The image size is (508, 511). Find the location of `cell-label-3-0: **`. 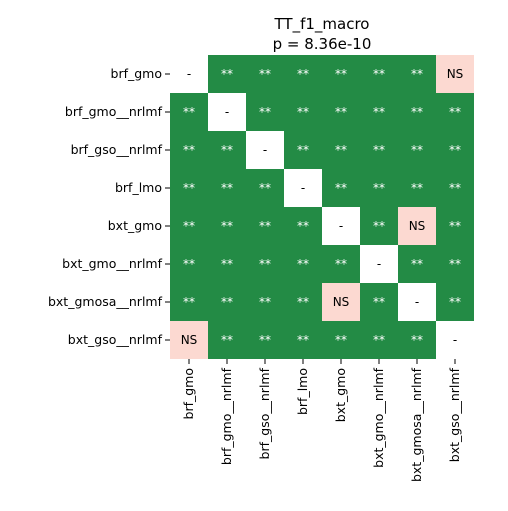

cell-label-3-0: ** is located at coordinates (189, 188).